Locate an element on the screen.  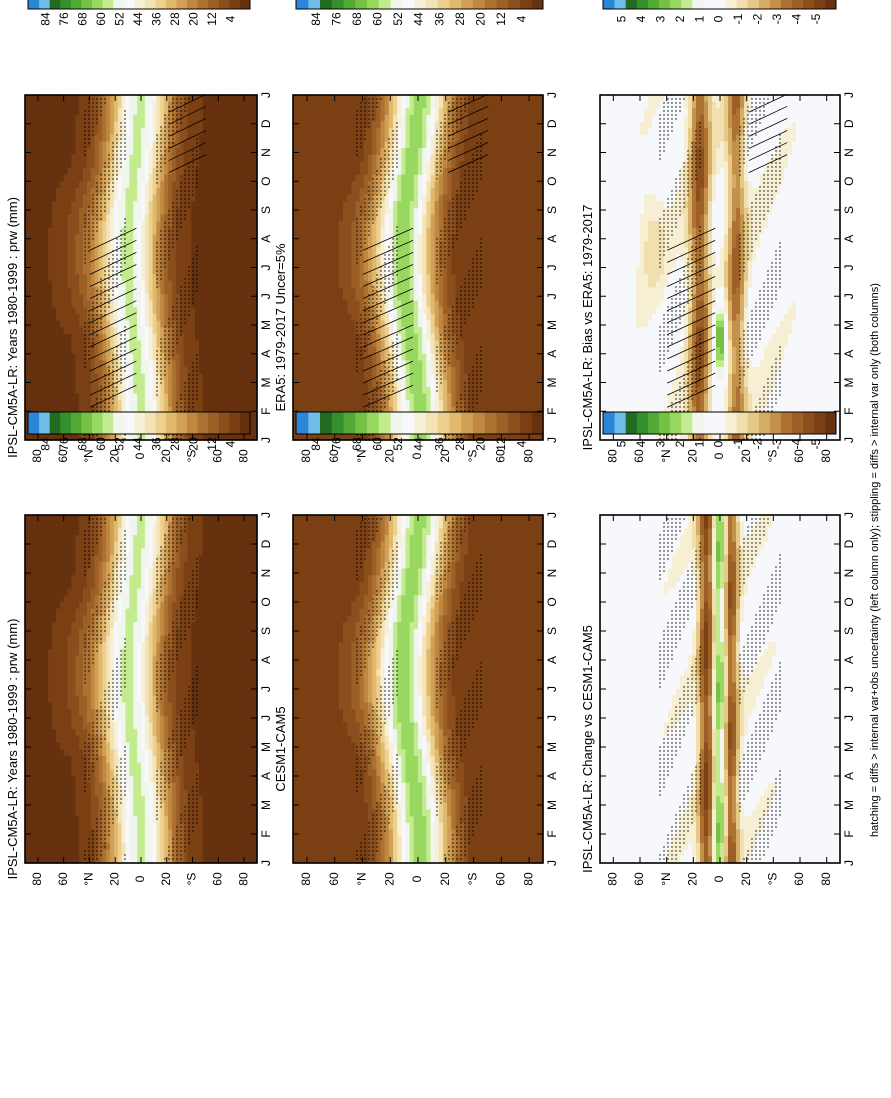
month-label: D is located at coordinates (266, 123).